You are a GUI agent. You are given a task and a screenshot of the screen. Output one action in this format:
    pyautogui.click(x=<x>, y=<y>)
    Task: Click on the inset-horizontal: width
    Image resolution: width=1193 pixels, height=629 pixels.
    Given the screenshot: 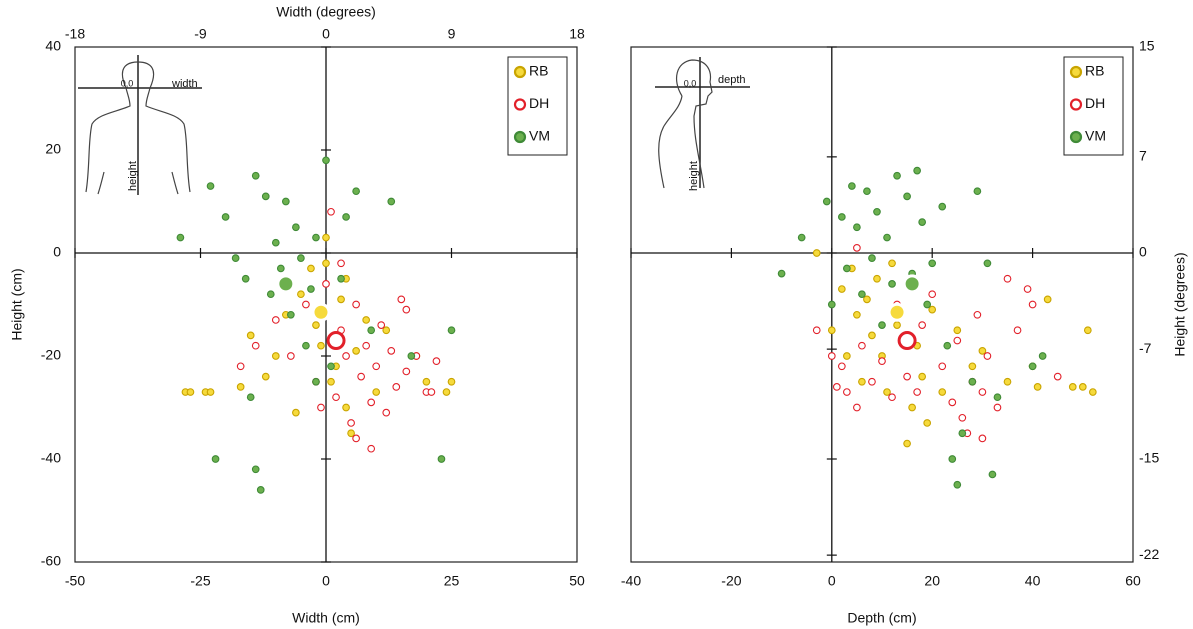 What is the action you would take?
    pyautogui.click(x=184, y=84)
    